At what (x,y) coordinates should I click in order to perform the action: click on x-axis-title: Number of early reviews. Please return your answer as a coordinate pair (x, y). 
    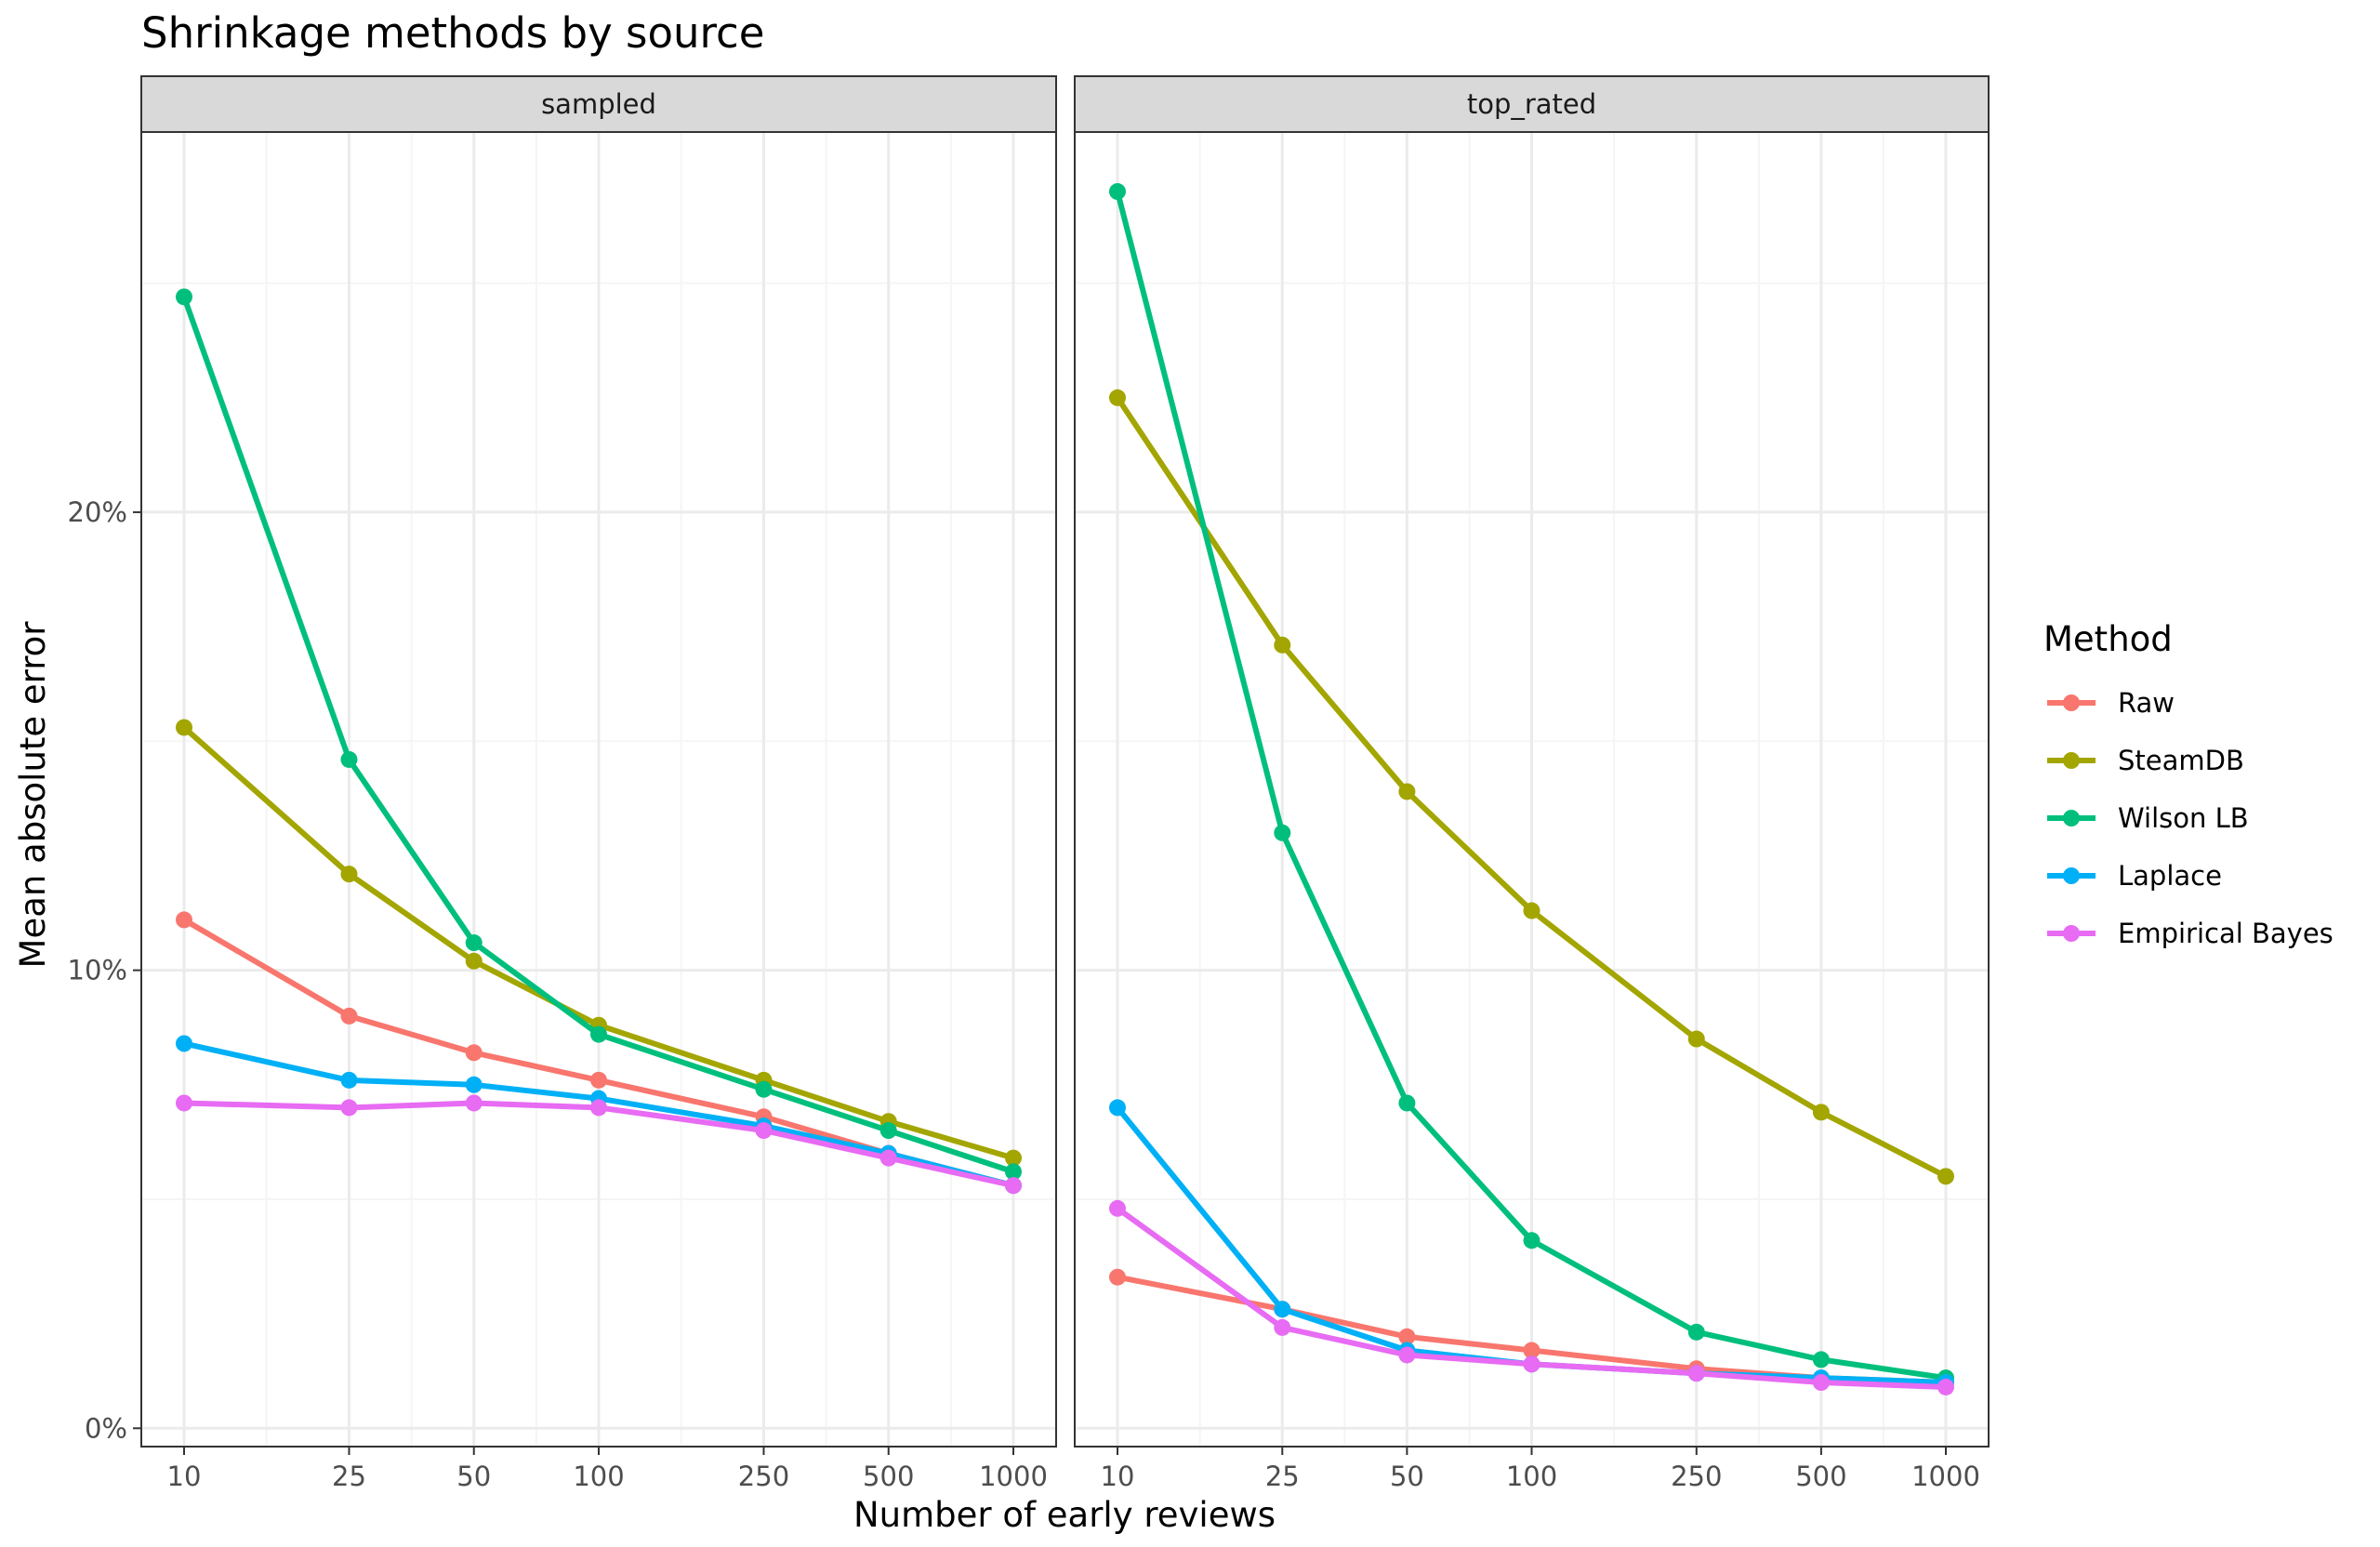
    Looking at the image, I should click on (1064, 1515).